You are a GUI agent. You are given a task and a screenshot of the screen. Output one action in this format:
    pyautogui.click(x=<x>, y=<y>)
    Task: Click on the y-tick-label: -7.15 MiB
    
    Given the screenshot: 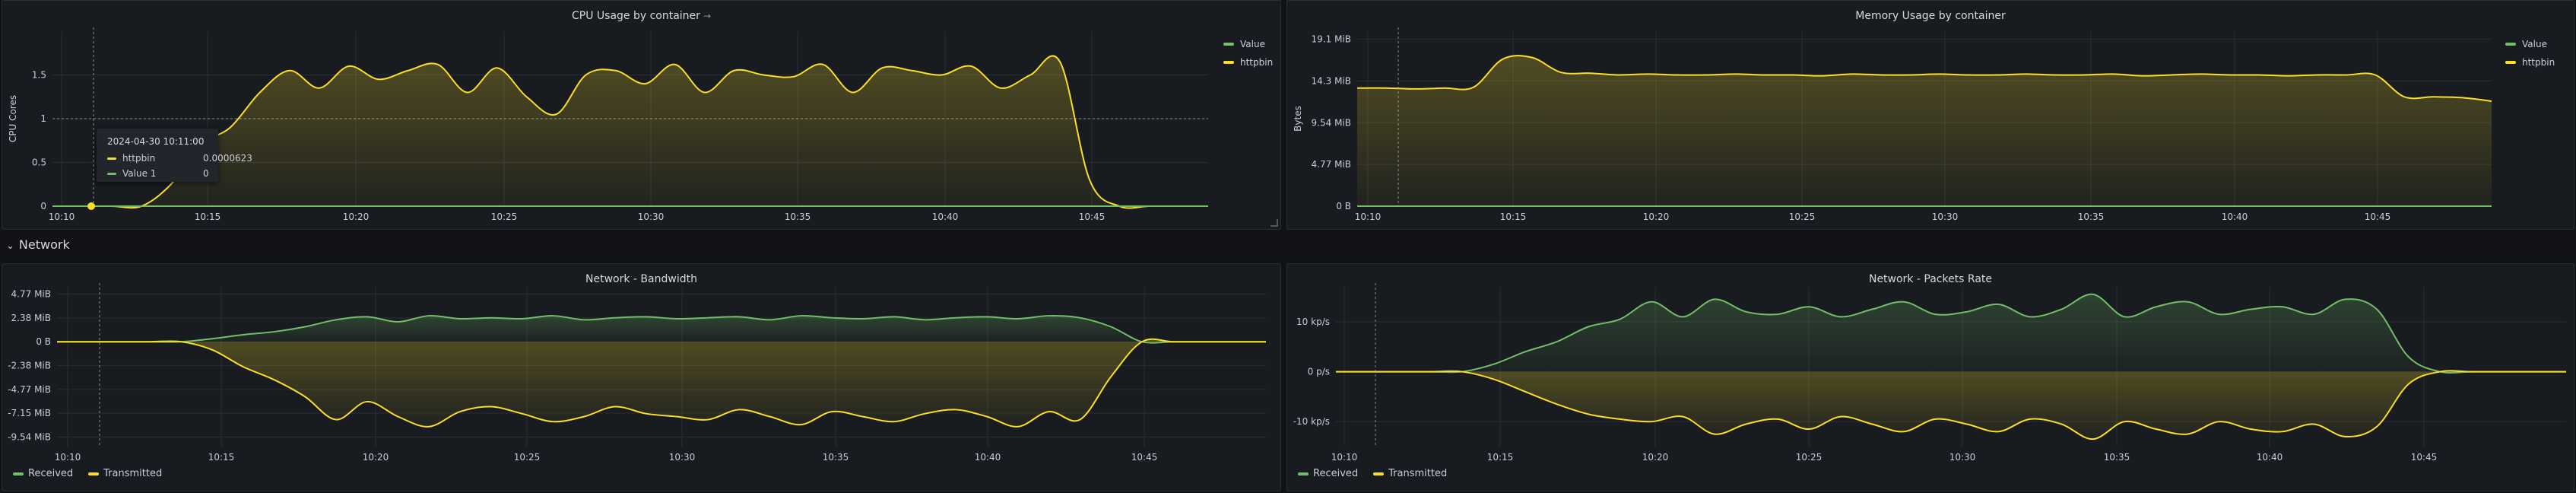 What is the action you would take?
    pyautogui.click(x=30, y=413)
    